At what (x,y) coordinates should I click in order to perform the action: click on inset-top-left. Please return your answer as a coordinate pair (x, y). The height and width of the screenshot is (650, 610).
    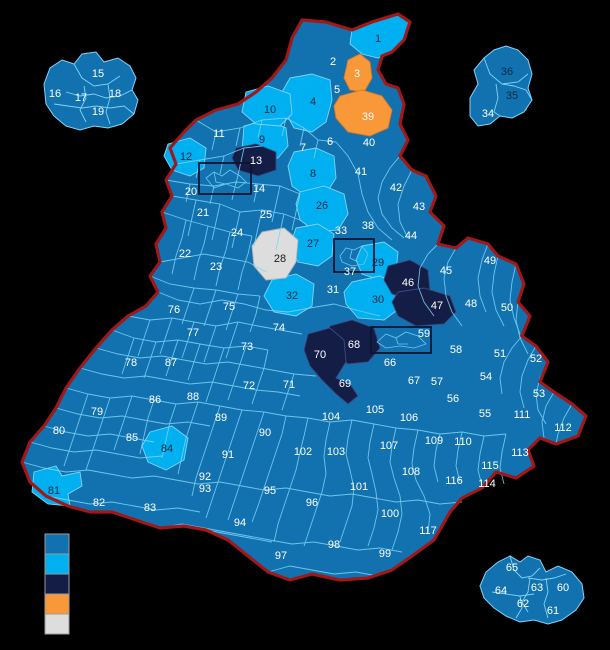
    Looking at the image, I should click on (91, 91).